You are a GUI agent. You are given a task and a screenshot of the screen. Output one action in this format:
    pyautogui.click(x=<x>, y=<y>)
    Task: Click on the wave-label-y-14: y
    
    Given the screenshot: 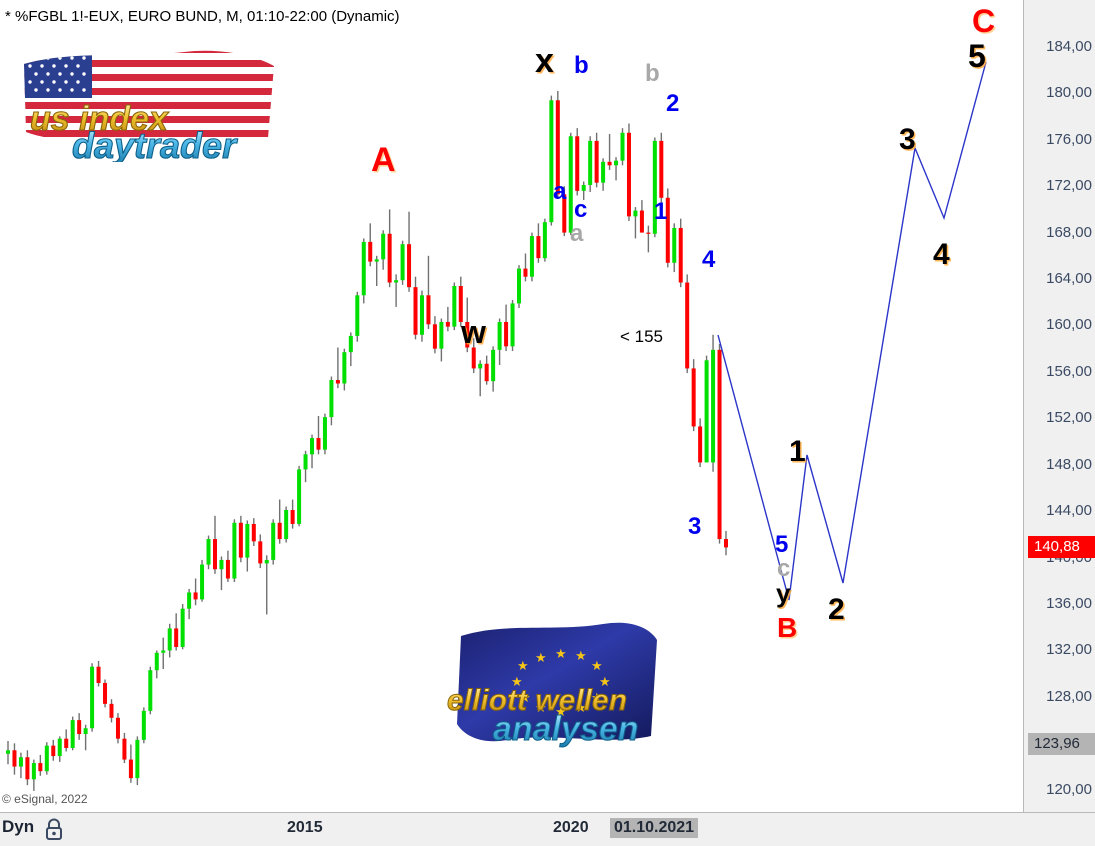 What is the action you would take?
    pyautogui.click(x=783, y=593)
    